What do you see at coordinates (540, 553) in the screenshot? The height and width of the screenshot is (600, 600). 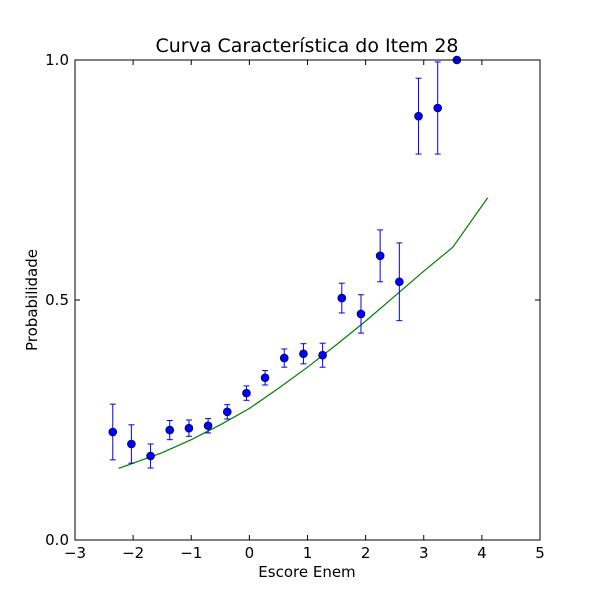 I see `x-tick-label: 5` at bounding box center [540, 553].